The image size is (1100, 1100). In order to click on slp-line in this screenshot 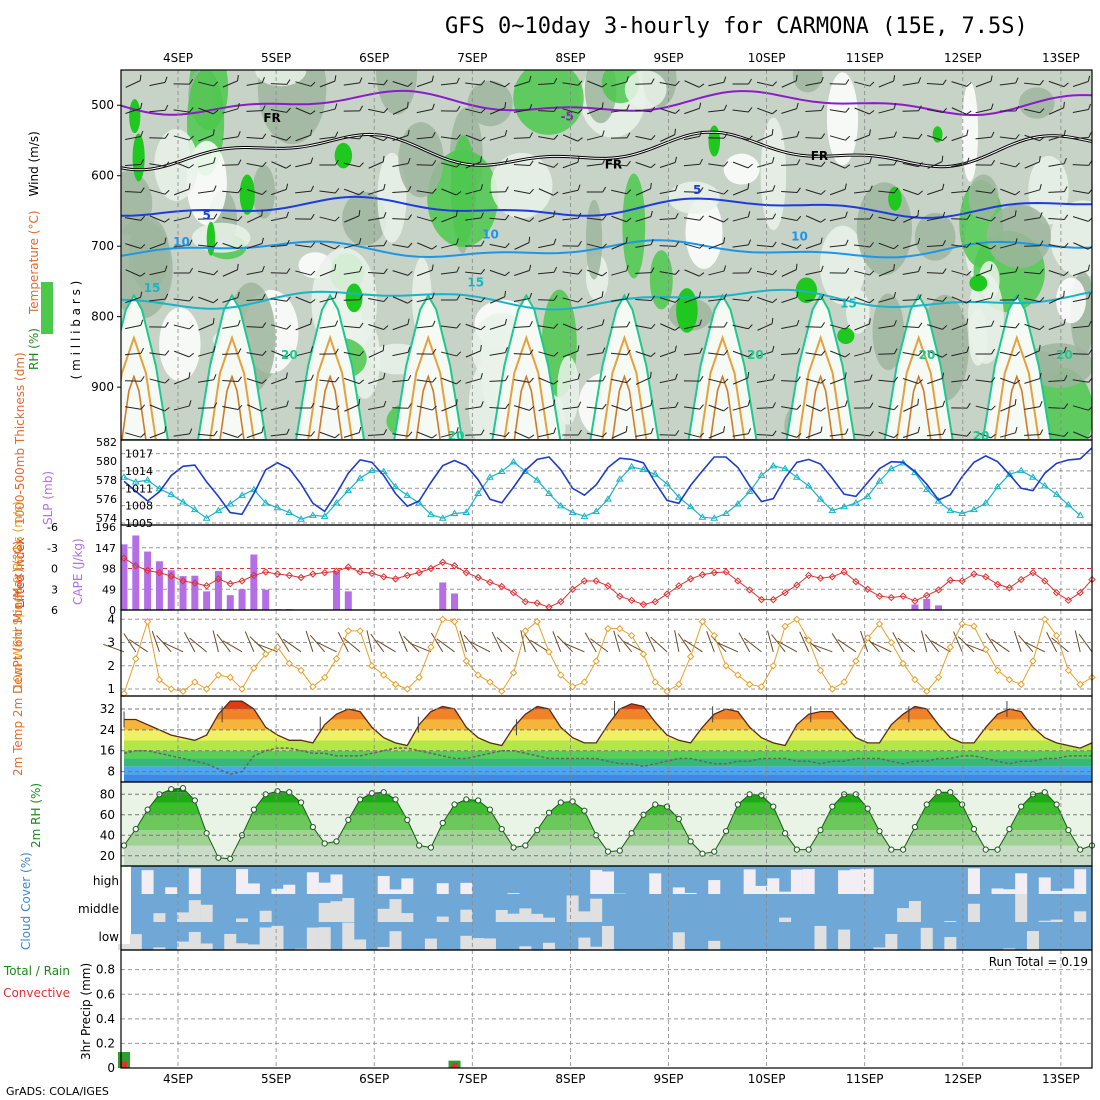, I will do `click(608, 481)`.